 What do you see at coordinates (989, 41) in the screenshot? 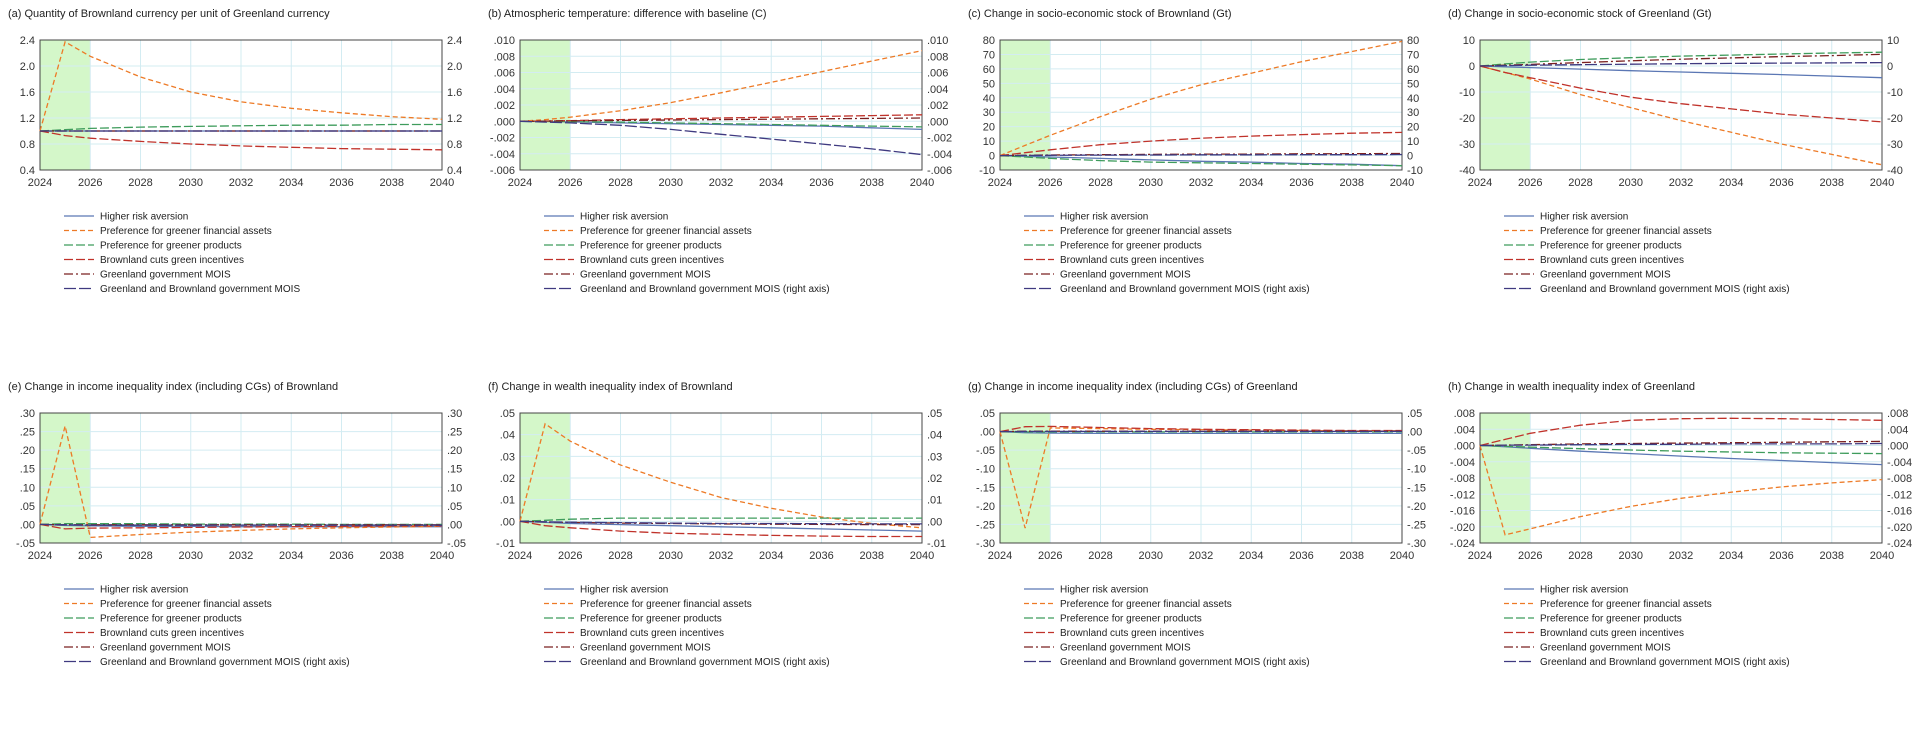
I see `y-tick-label-left: 80` at bounding box center [989, 41].